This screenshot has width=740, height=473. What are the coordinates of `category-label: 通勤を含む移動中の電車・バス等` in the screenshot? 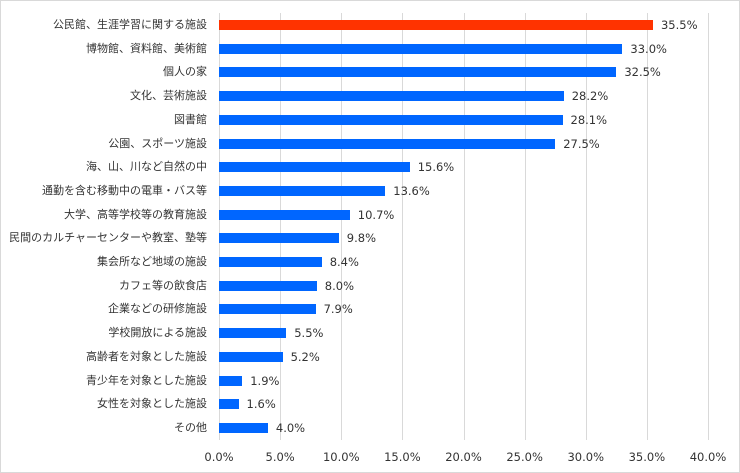 It's located at (124, 190).